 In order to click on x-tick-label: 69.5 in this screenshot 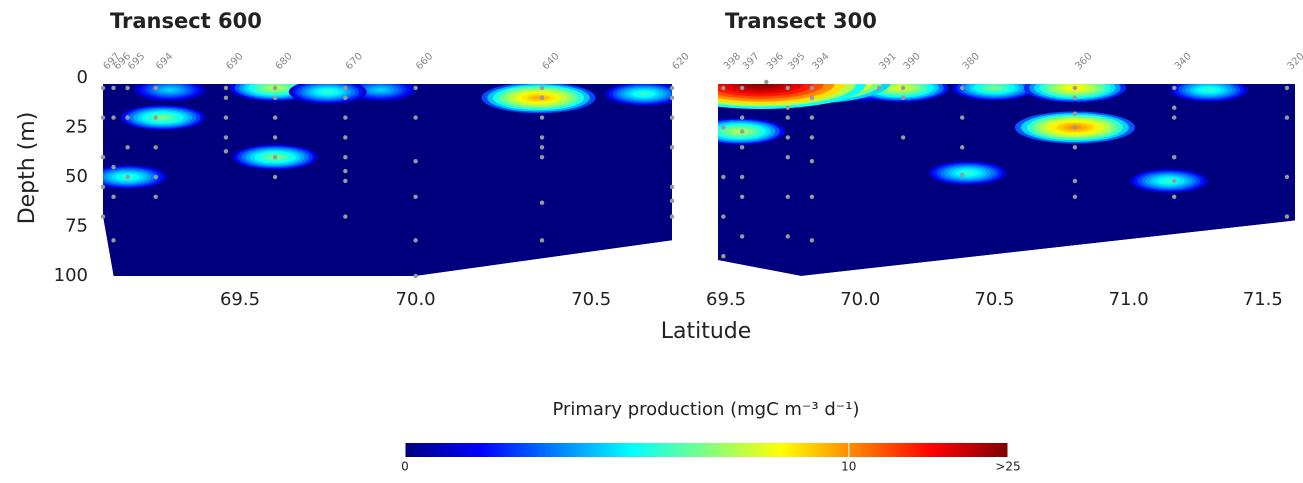, I will do `click(726, 299)`.